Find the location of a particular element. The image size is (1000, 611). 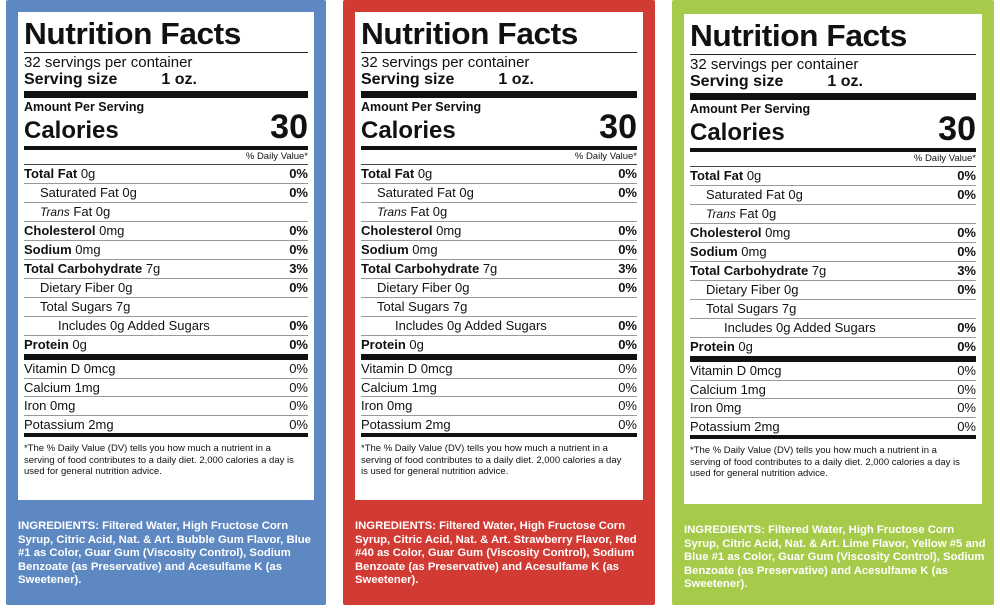

nutrient-row: Protein 0g 0% is located at coordinates (166, 345).